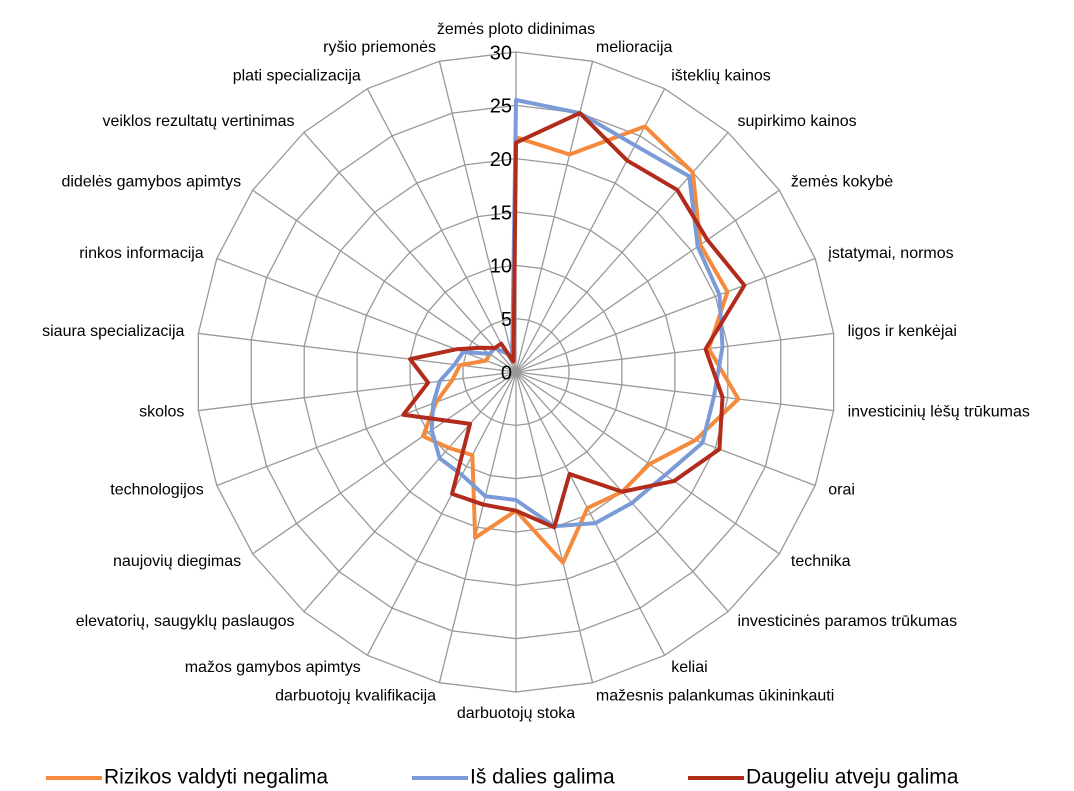 The height and width of the screenshot is (791, 1074). I want to click on category-label: veiklos rezultatų vertinimas, so click(198, 121).